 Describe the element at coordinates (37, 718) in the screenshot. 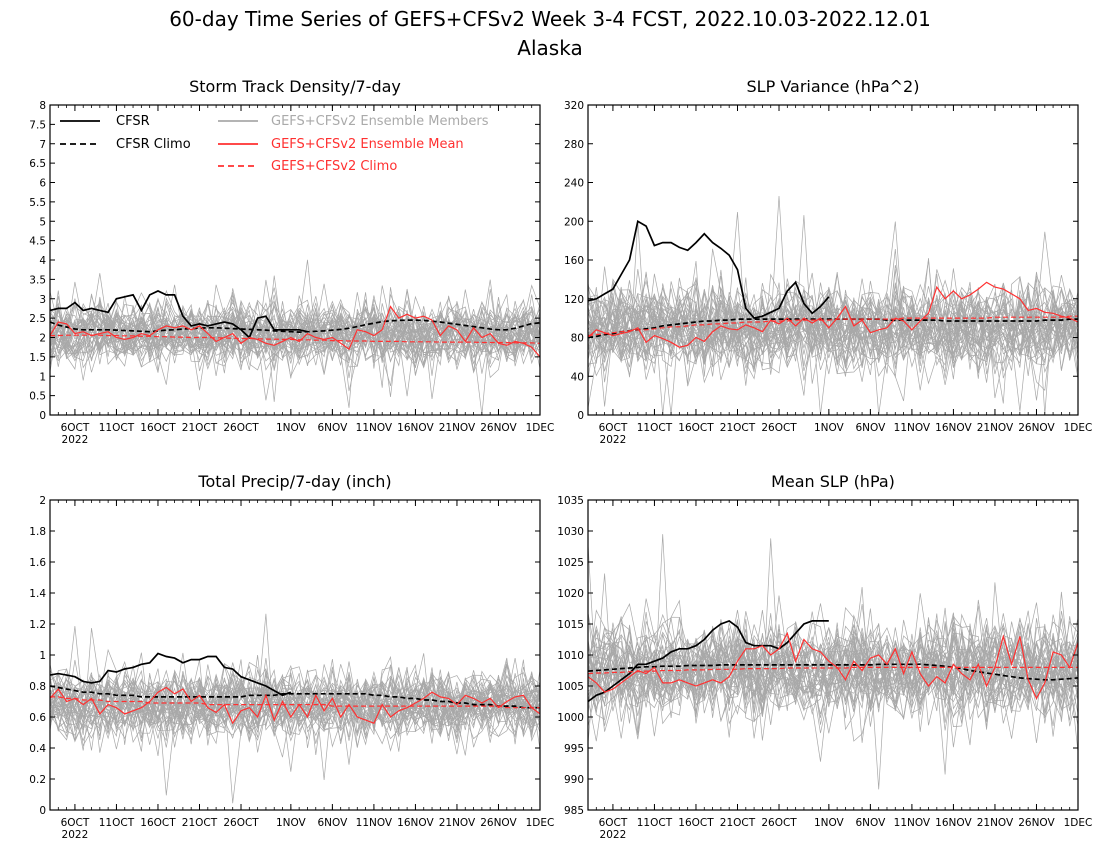

I see `y-tick-label: 0.6` at that location.